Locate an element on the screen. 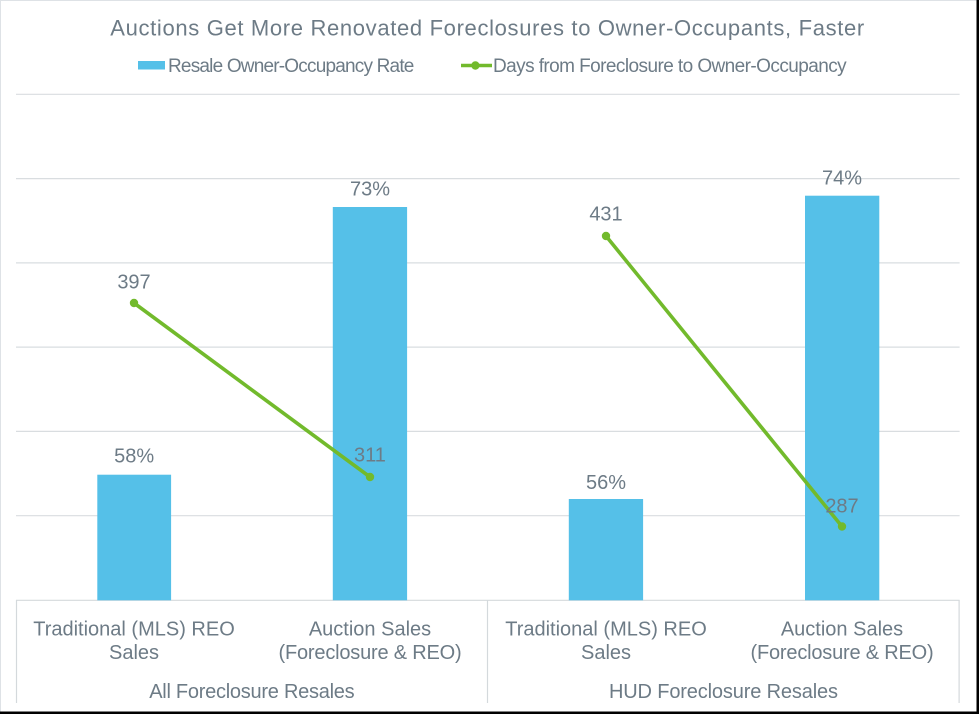  svg-text: 73% is located at coordinates (370, 189).